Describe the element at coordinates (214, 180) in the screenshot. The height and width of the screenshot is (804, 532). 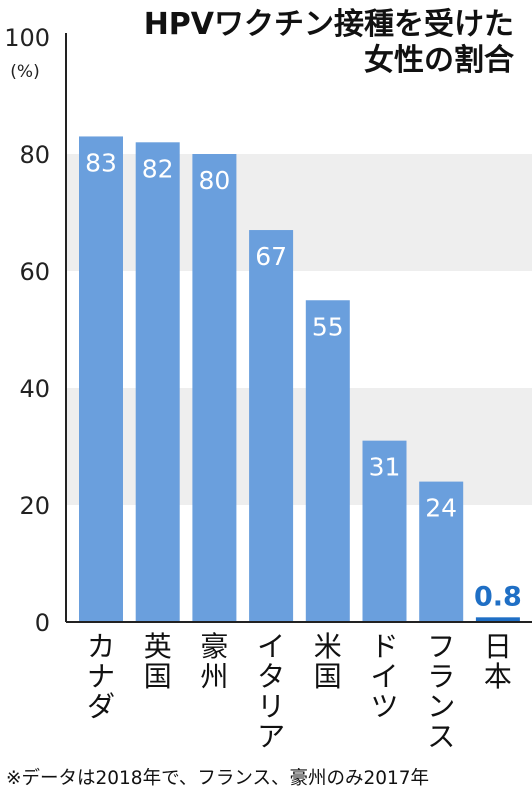
I see `bar-value-label: 80` at that location.